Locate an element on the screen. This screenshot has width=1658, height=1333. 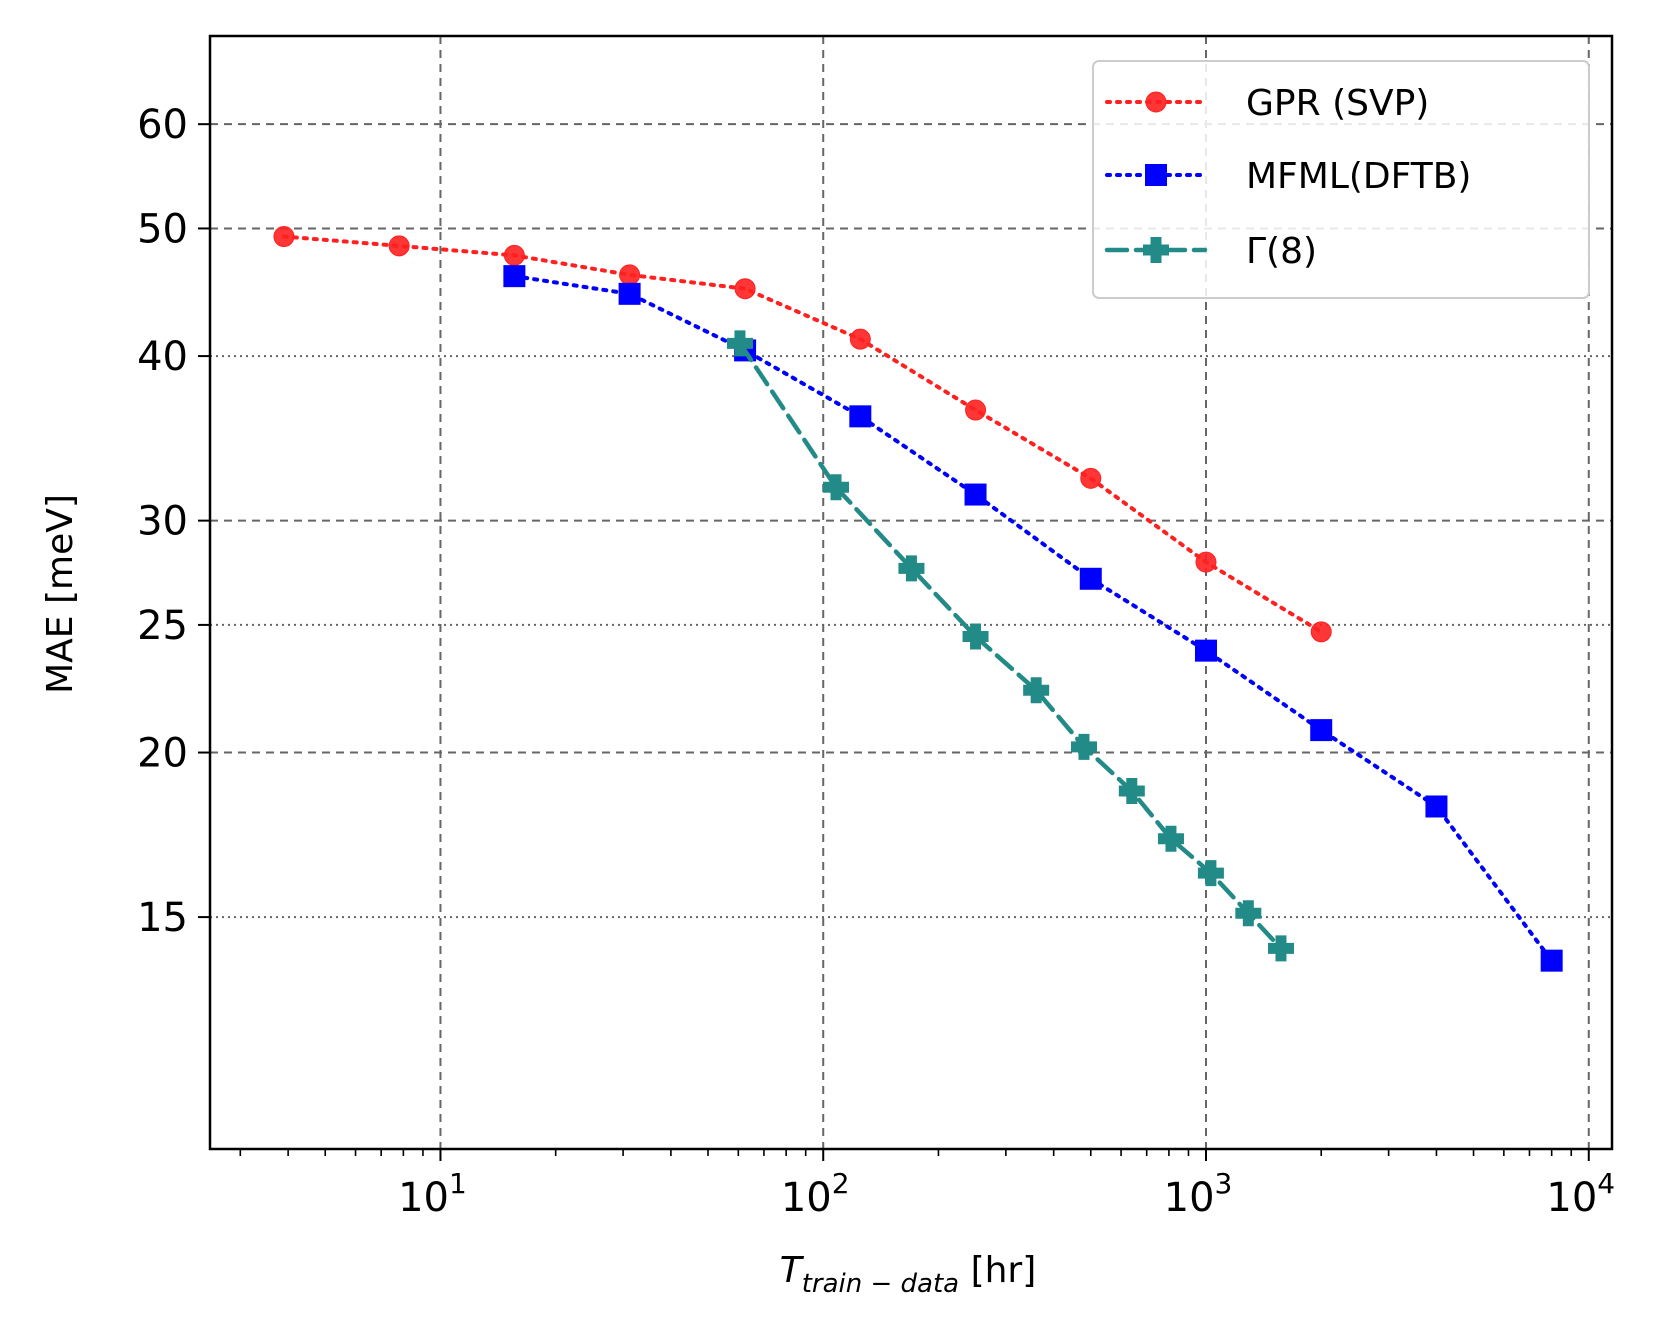
y-tick-label: 40 is located at coordinates (162, 357).